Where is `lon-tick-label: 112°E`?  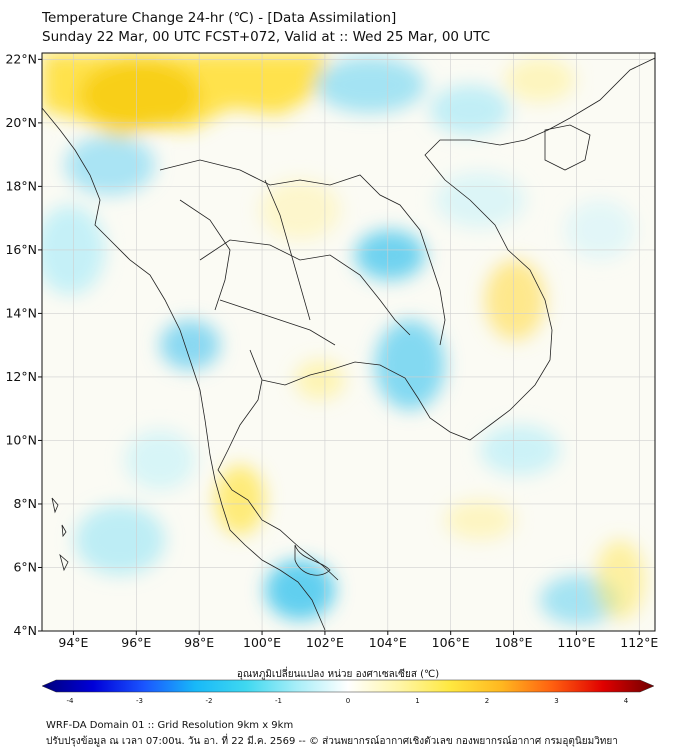
lon-tick-label: 112°E is located at coordinates (639, 642).